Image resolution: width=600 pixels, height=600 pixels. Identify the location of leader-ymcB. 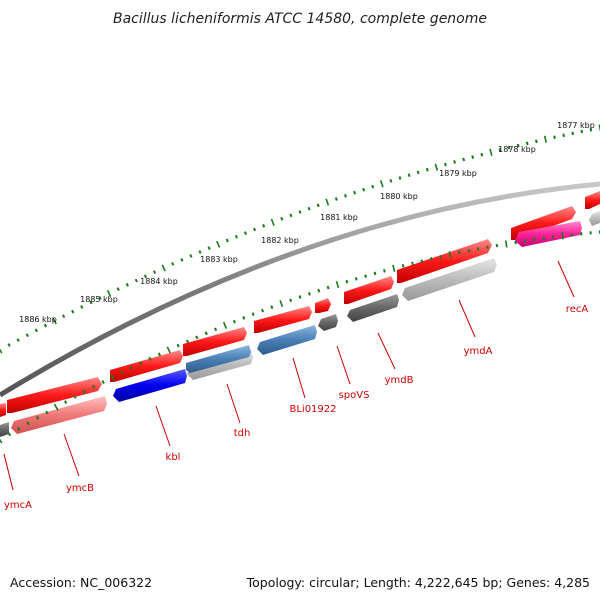
(71, 455).